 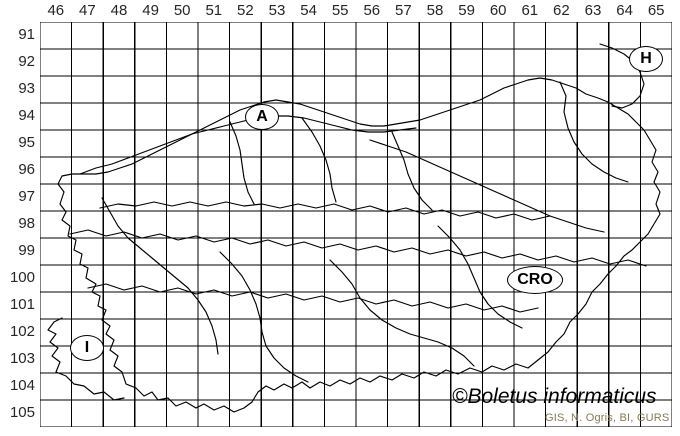 I want to click on column-label-61: 61, so click(x=530, y=10).